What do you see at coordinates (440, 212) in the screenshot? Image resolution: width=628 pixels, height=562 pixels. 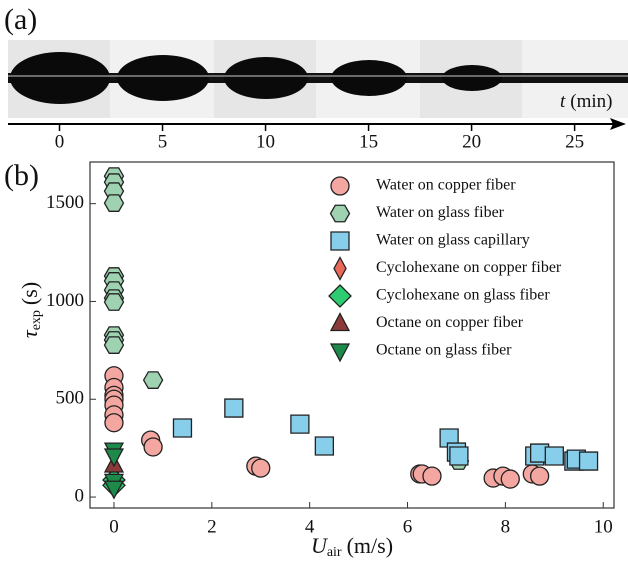 I see `legend-label: Water on glass fiber` at bounding box center [440, 212].